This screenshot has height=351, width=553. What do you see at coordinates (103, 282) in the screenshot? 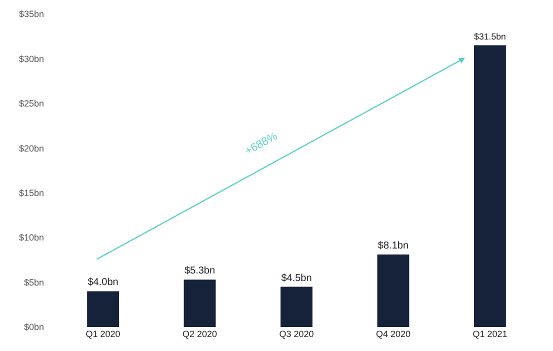
I see `data-label: $4.0bn` at bounding box center [103, 282].